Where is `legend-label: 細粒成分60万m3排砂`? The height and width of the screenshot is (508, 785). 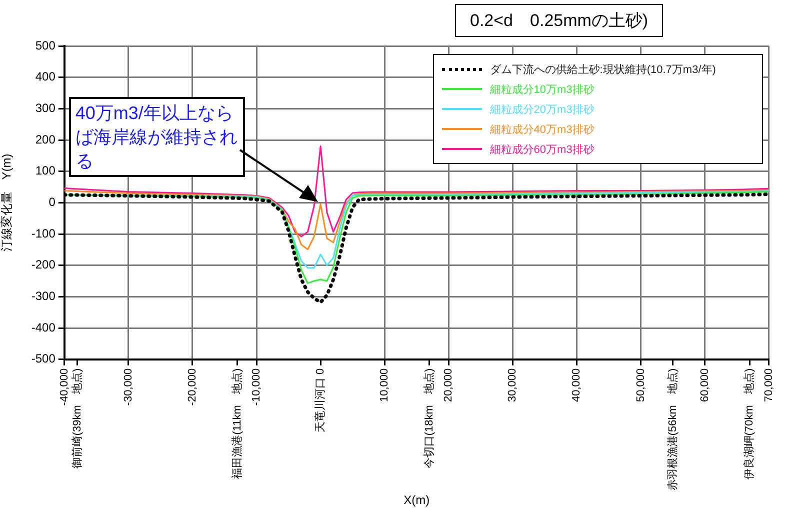
legend-label: 細粒成分60万m3排砂 is located at coordinates (542, 149).